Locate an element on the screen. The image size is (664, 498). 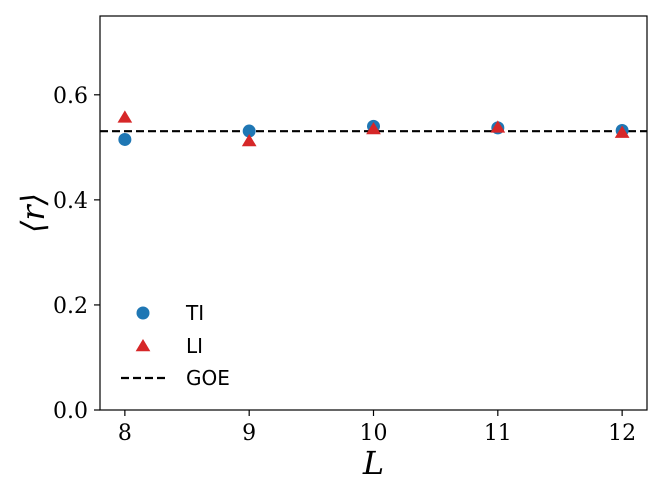
y-axis-label: ⟨r⟩ is located at coordinates (33, 213).